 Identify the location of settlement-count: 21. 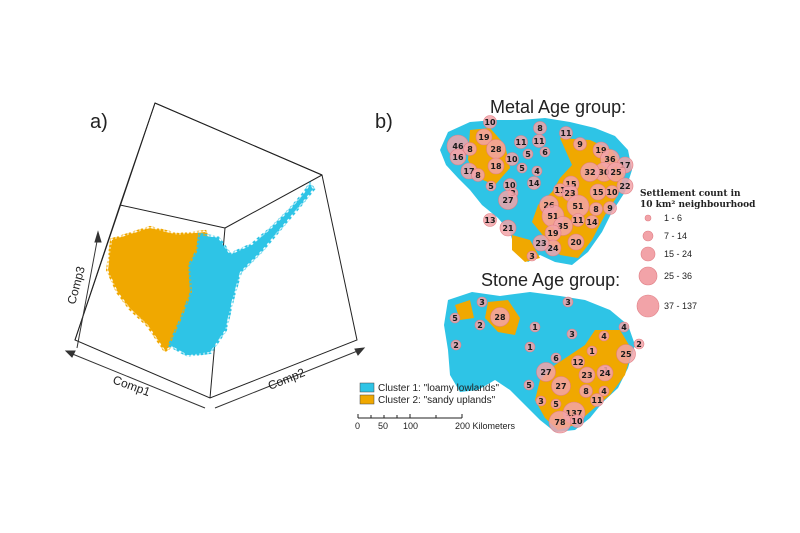
(508, 228).